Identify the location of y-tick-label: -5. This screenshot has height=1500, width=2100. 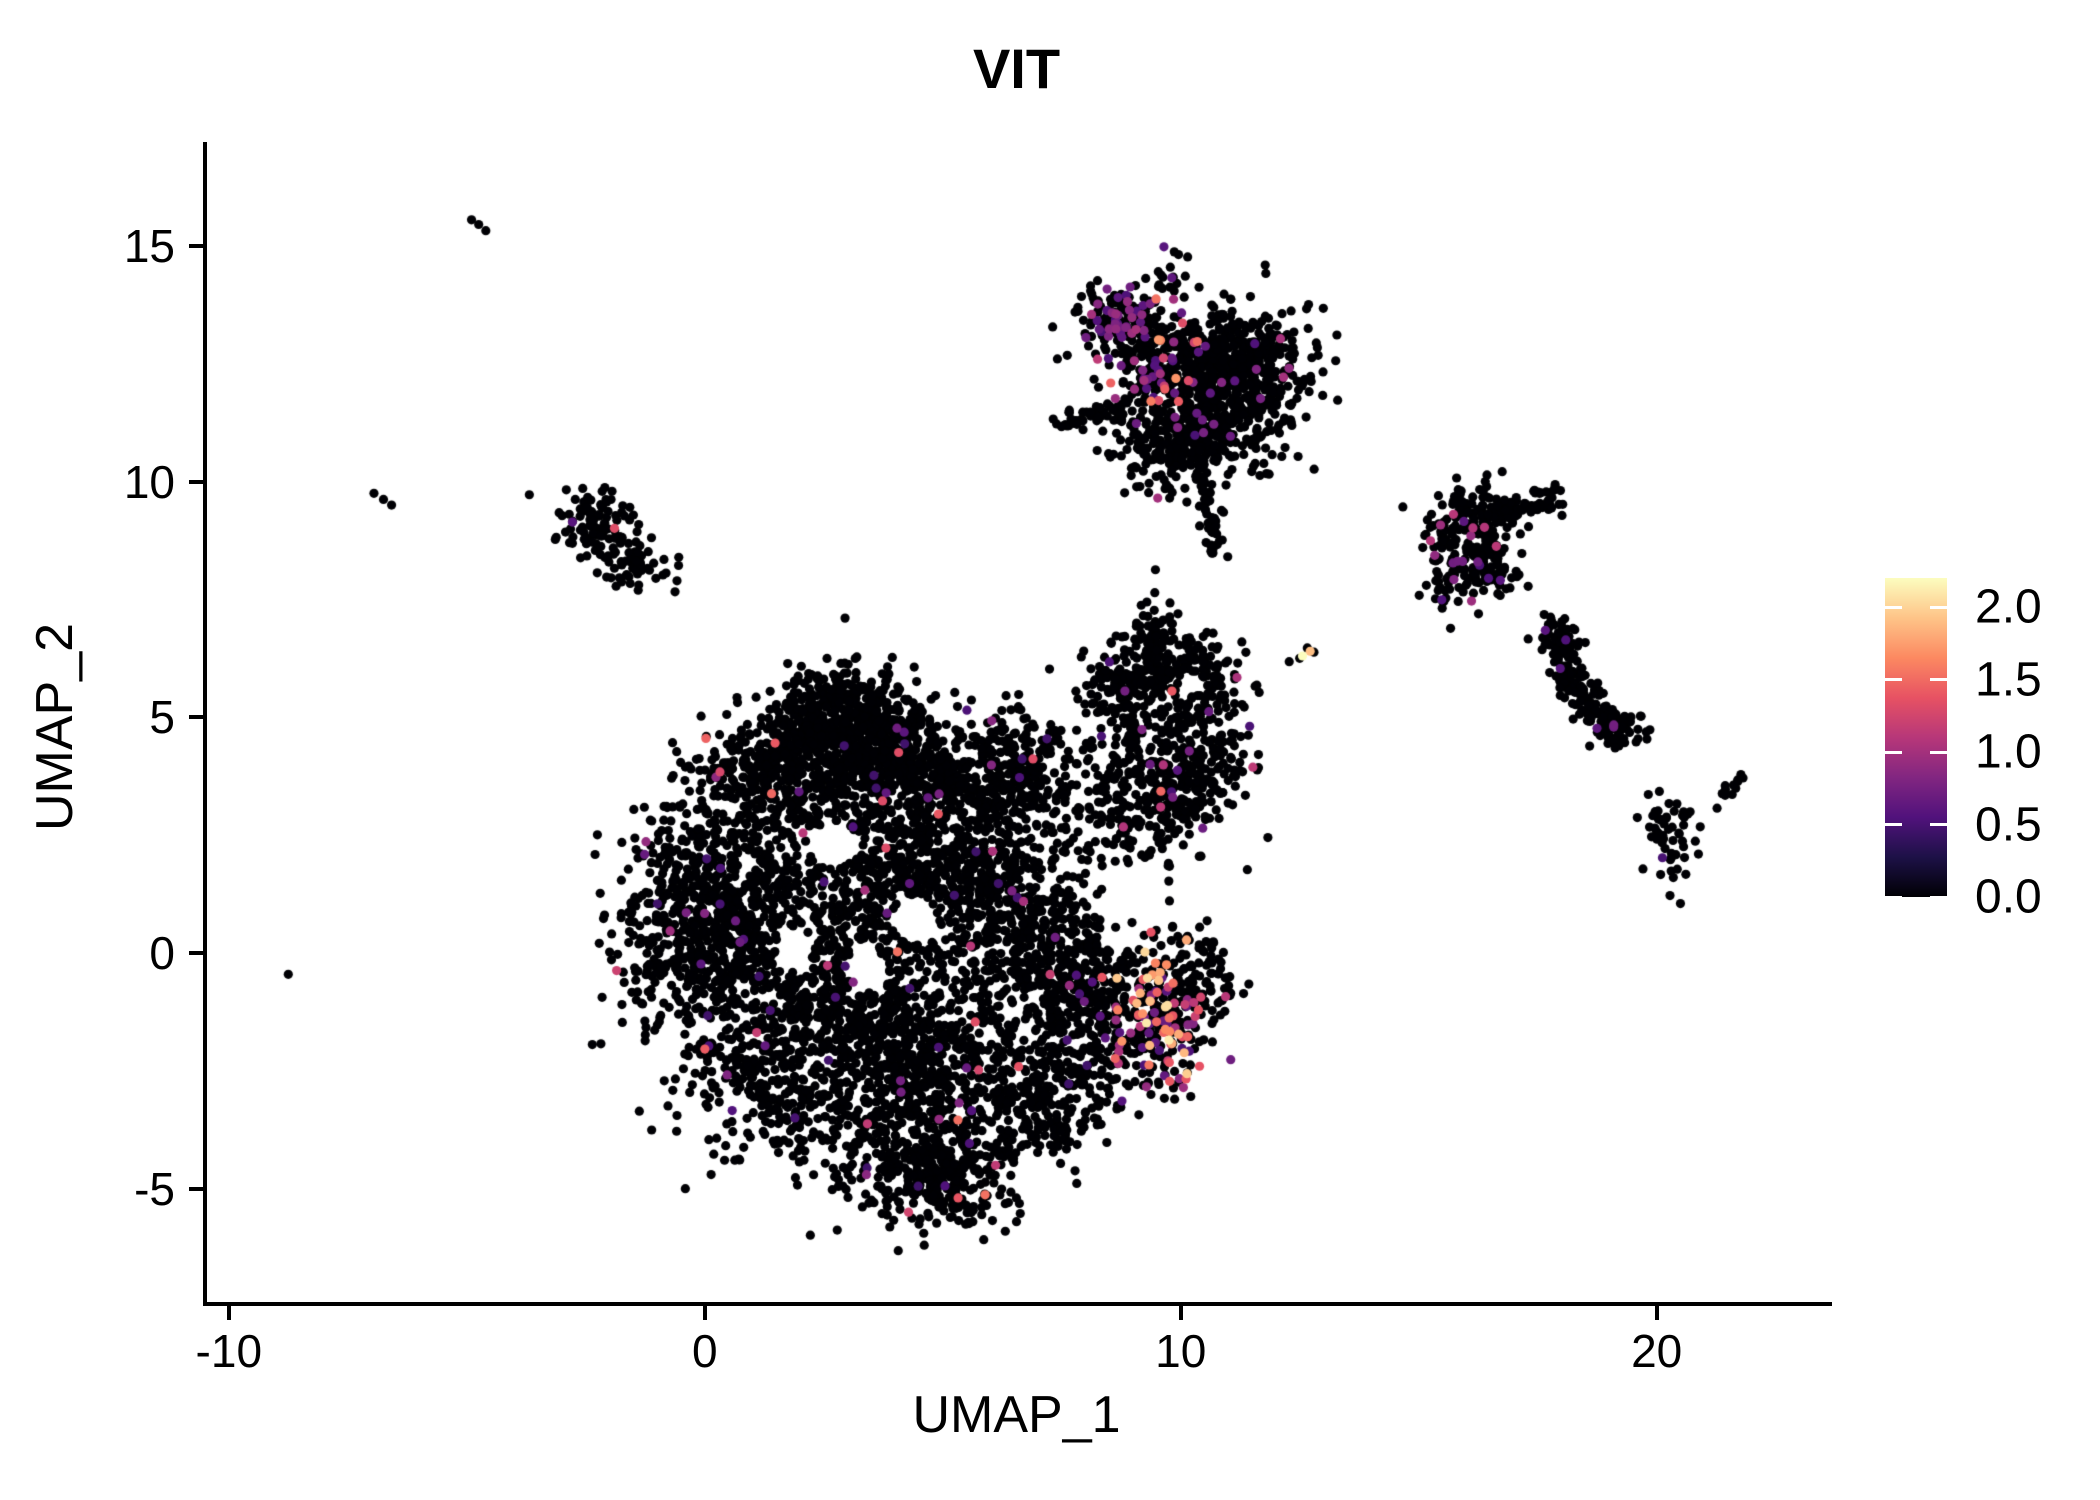
(154, 1188).